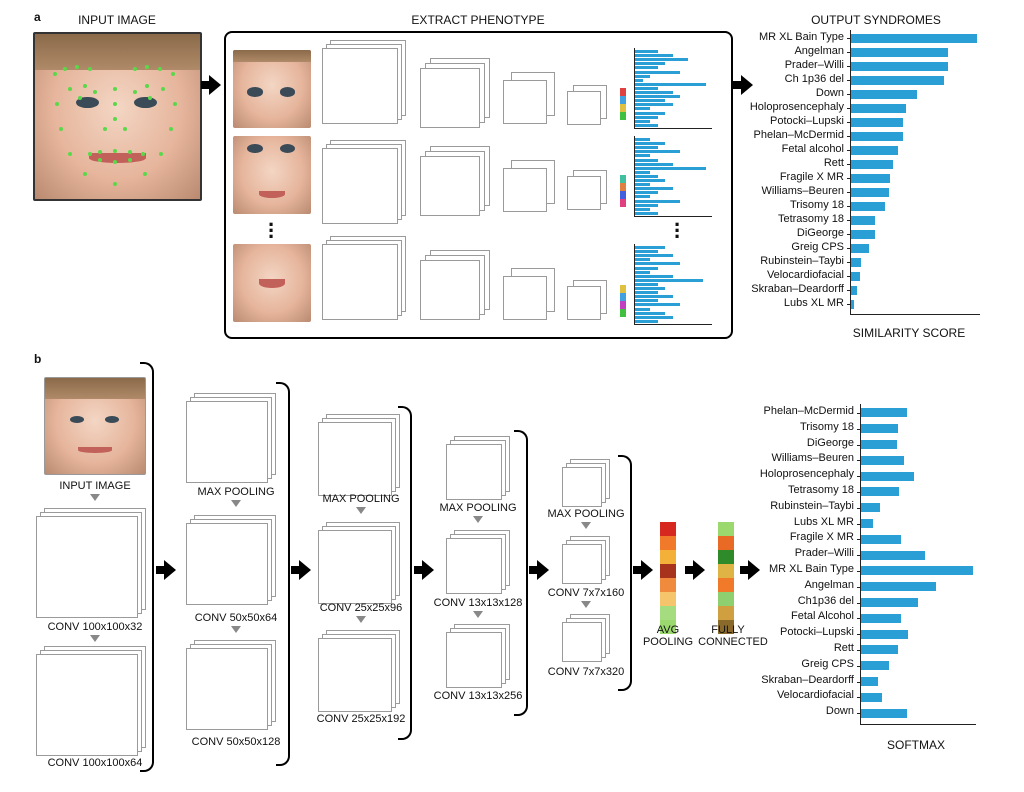 The width and height of the screenshot is (1024, 792). Describe the element at coordinates (916, 745) in the screenshot. I see `softmax-axis-label: SOFTMAX` at that location.